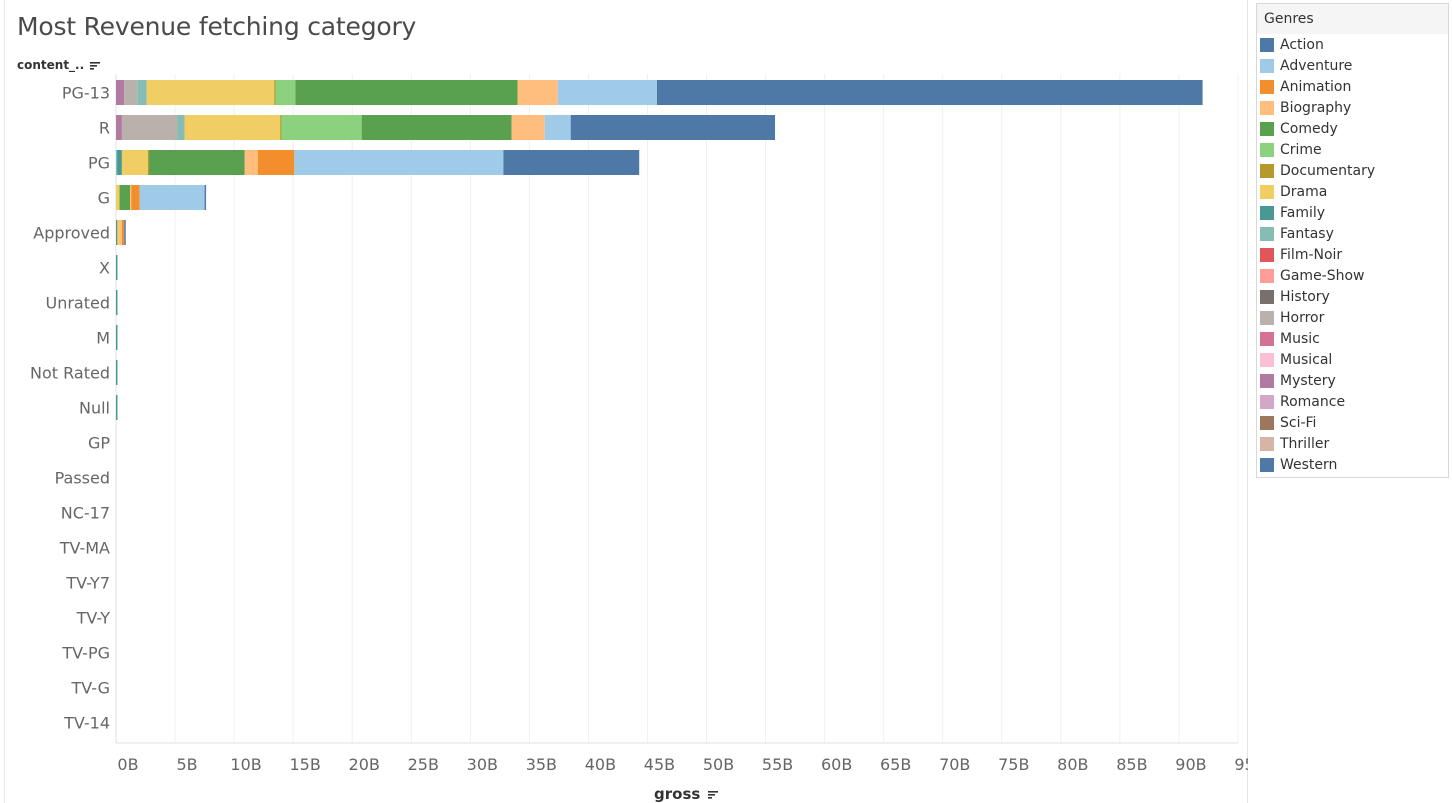  What do you see at coordinates (86, 93) in the screenshot?
I see `category-label: PG-13` at bounding box center [86, 93].